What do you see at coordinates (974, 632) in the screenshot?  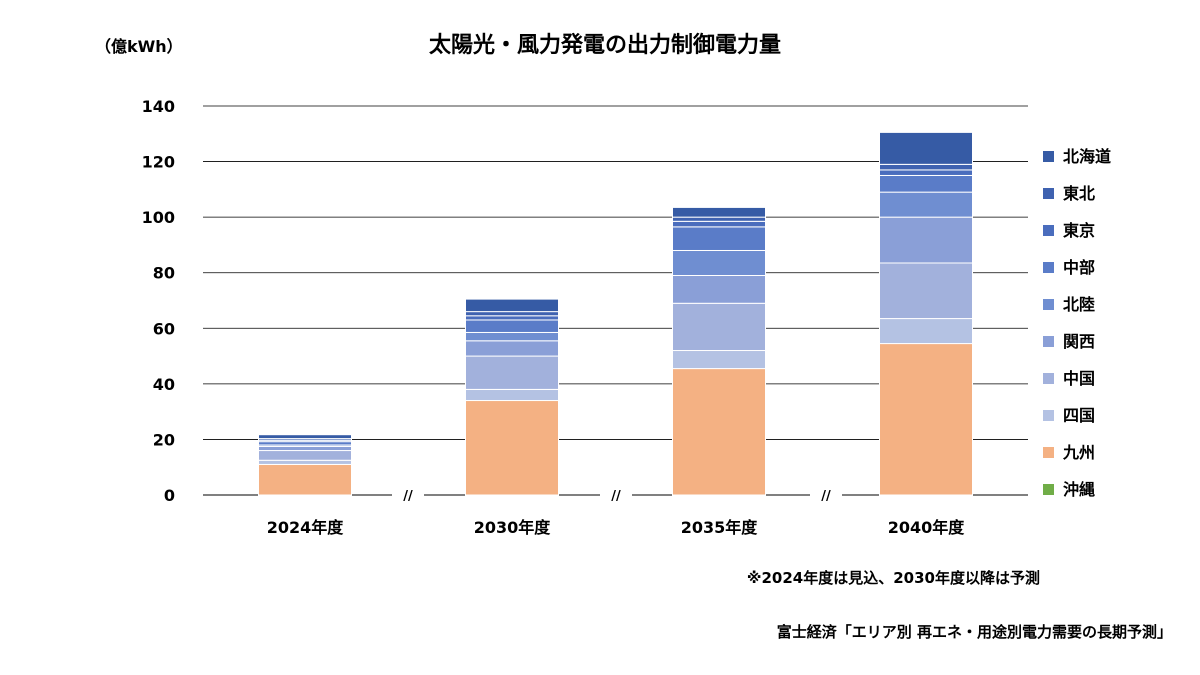 I see `source-note: 富士経済「エリア別 再エネ・用途別電力需要の長期予測」` at bounding box center [974, 632].